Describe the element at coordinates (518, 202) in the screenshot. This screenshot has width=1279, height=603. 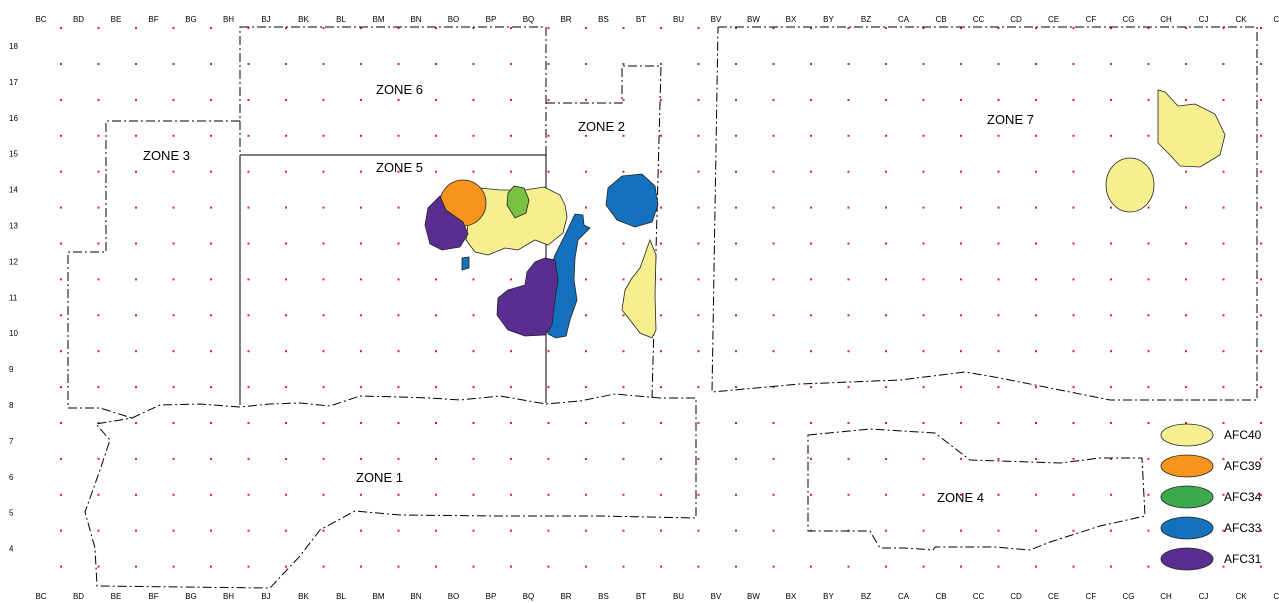
I see `afc34-blob` at that location.